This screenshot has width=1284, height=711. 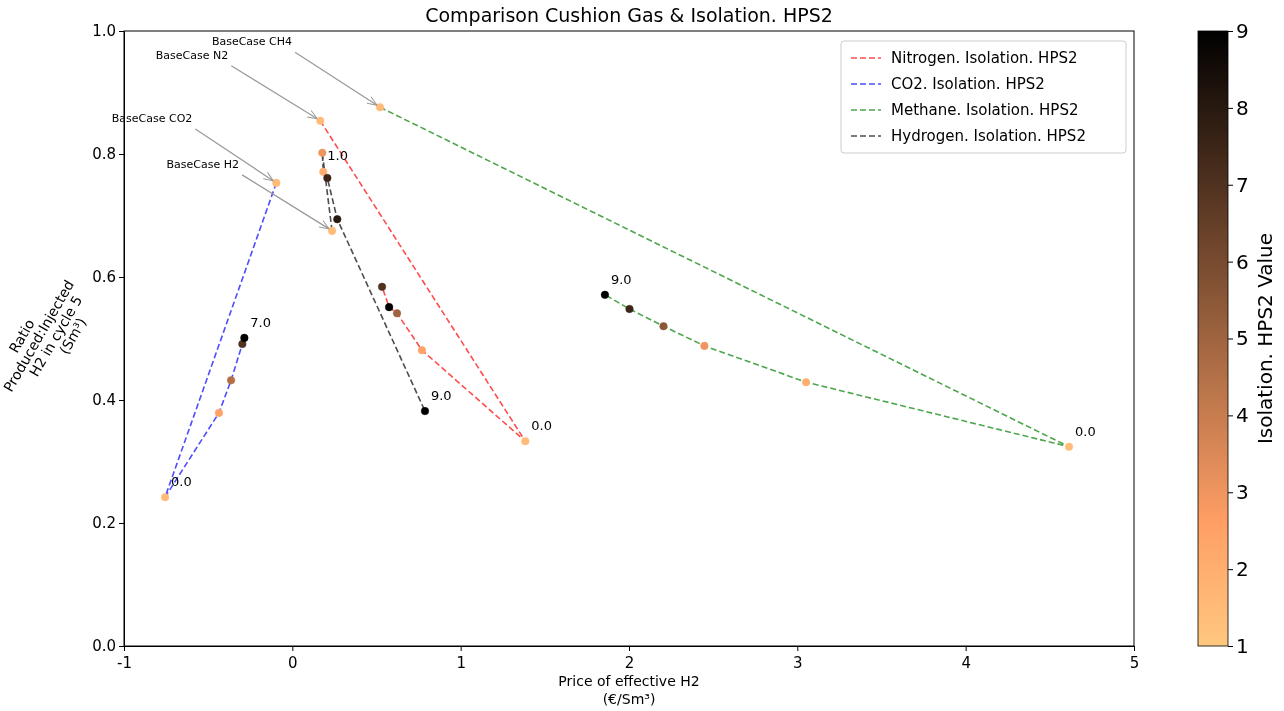 What do you see at coordinates (104, 277) in the screenshot?
I see `y-tick-label: 0.6` at bounding box center [104, 277].